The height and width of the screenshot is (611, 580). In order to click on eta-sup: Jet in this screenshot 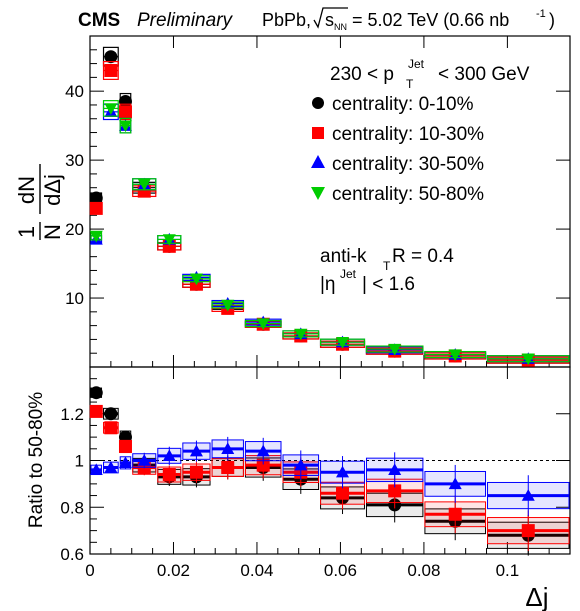, I will do `click(348, 274)`.